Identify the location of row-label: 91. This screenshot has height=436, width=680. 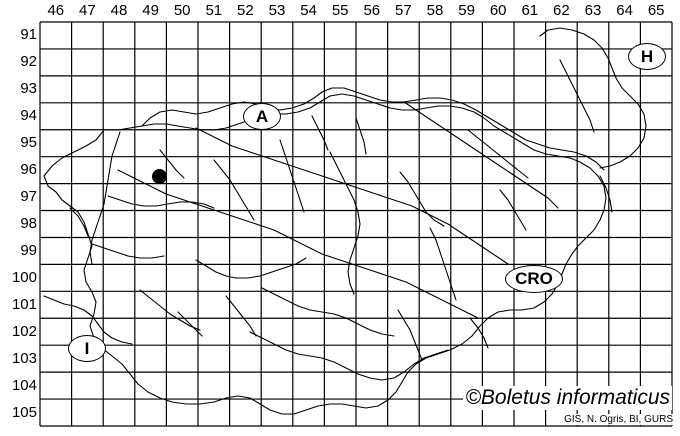
(28, 35).